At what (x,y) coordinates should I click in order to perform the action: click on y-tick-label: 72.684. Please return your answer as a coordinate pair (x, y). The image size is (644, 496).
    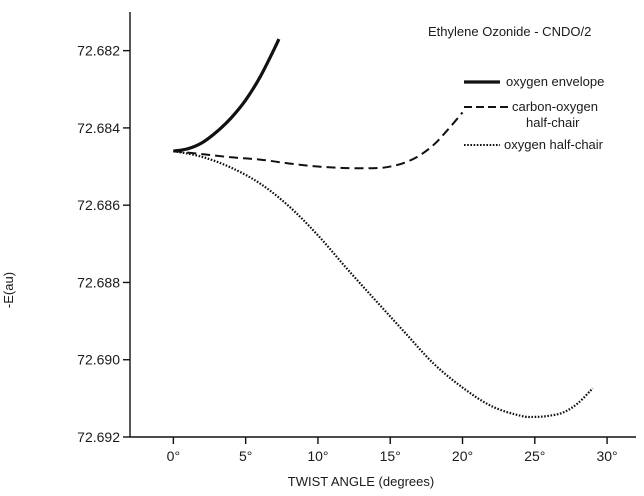
    Looking at the image, I should click on (98, 128).